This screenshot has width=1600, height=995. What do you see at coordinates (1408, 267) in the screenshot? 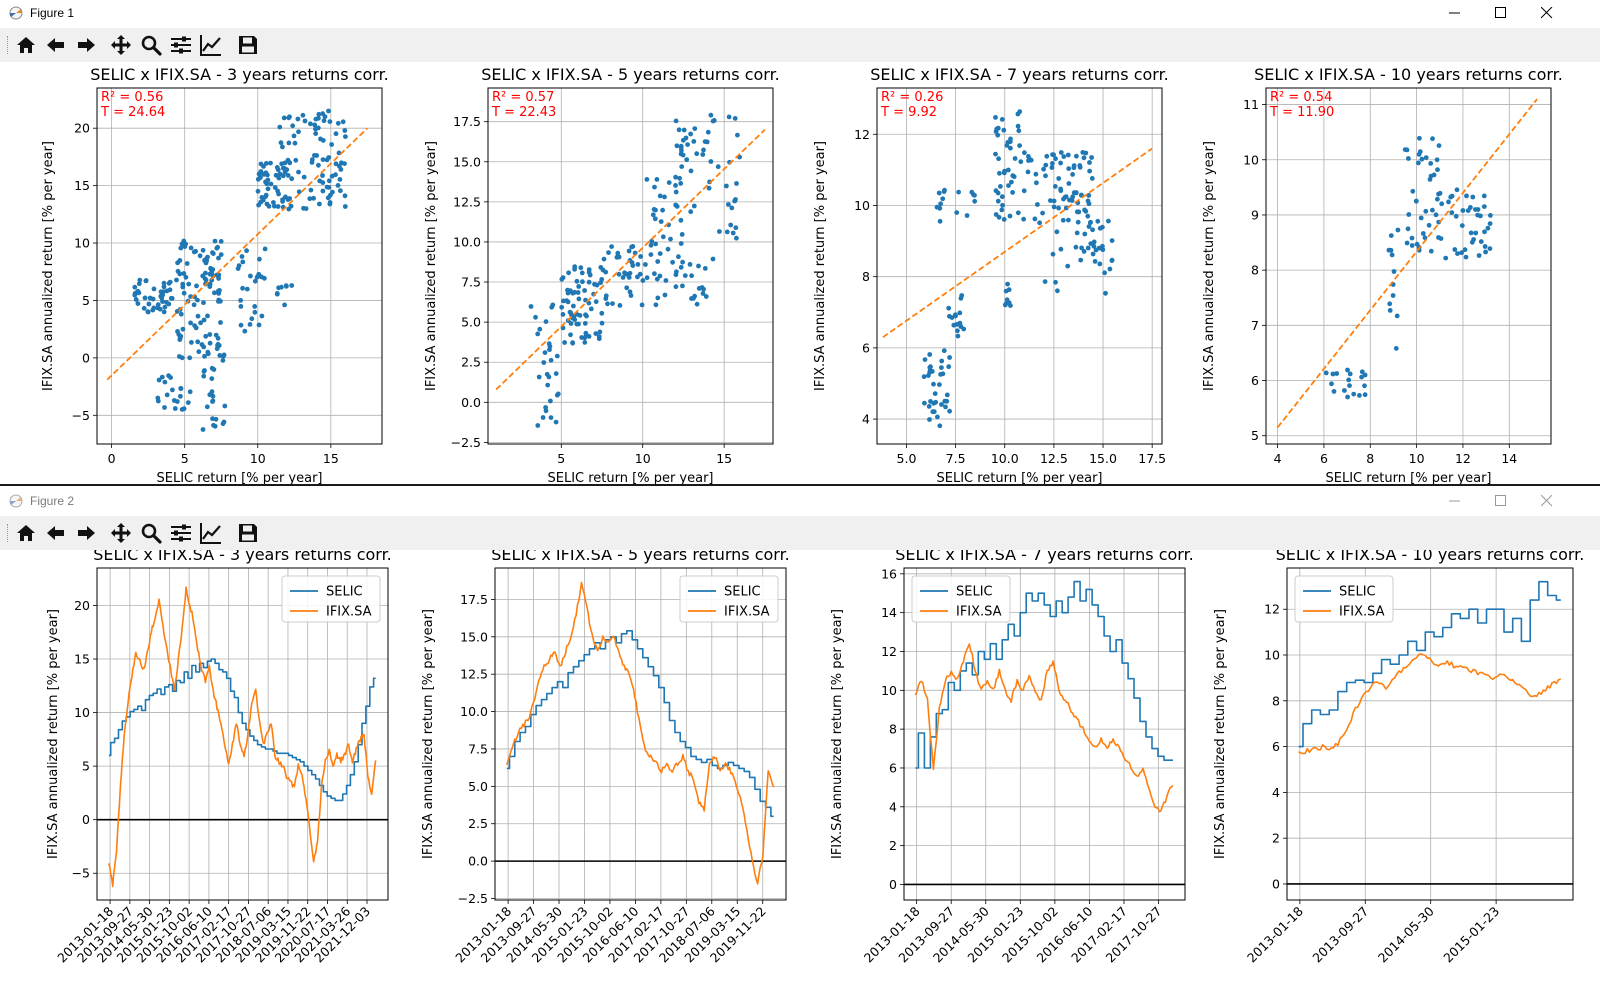
I see `scatter-points` at bounding box center [1408, 267].